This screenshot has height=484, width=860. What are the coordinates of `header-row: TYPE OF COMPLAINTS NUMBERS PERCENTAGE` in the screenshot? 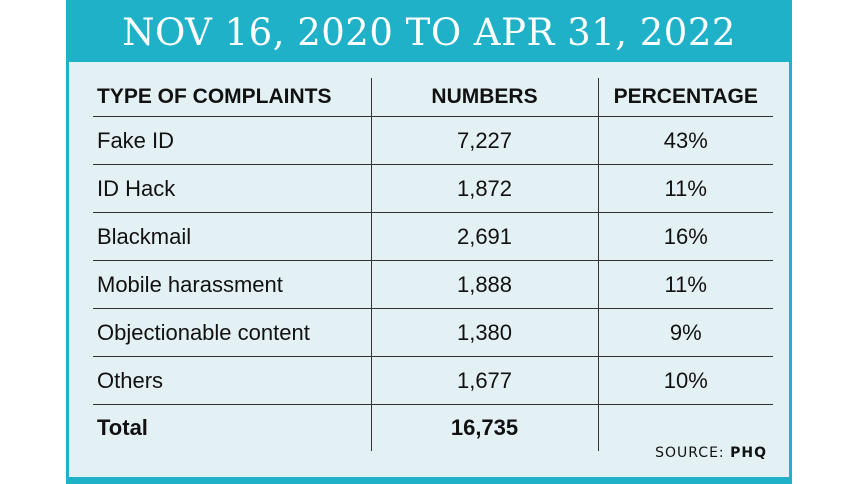 It's located at (433, 97).